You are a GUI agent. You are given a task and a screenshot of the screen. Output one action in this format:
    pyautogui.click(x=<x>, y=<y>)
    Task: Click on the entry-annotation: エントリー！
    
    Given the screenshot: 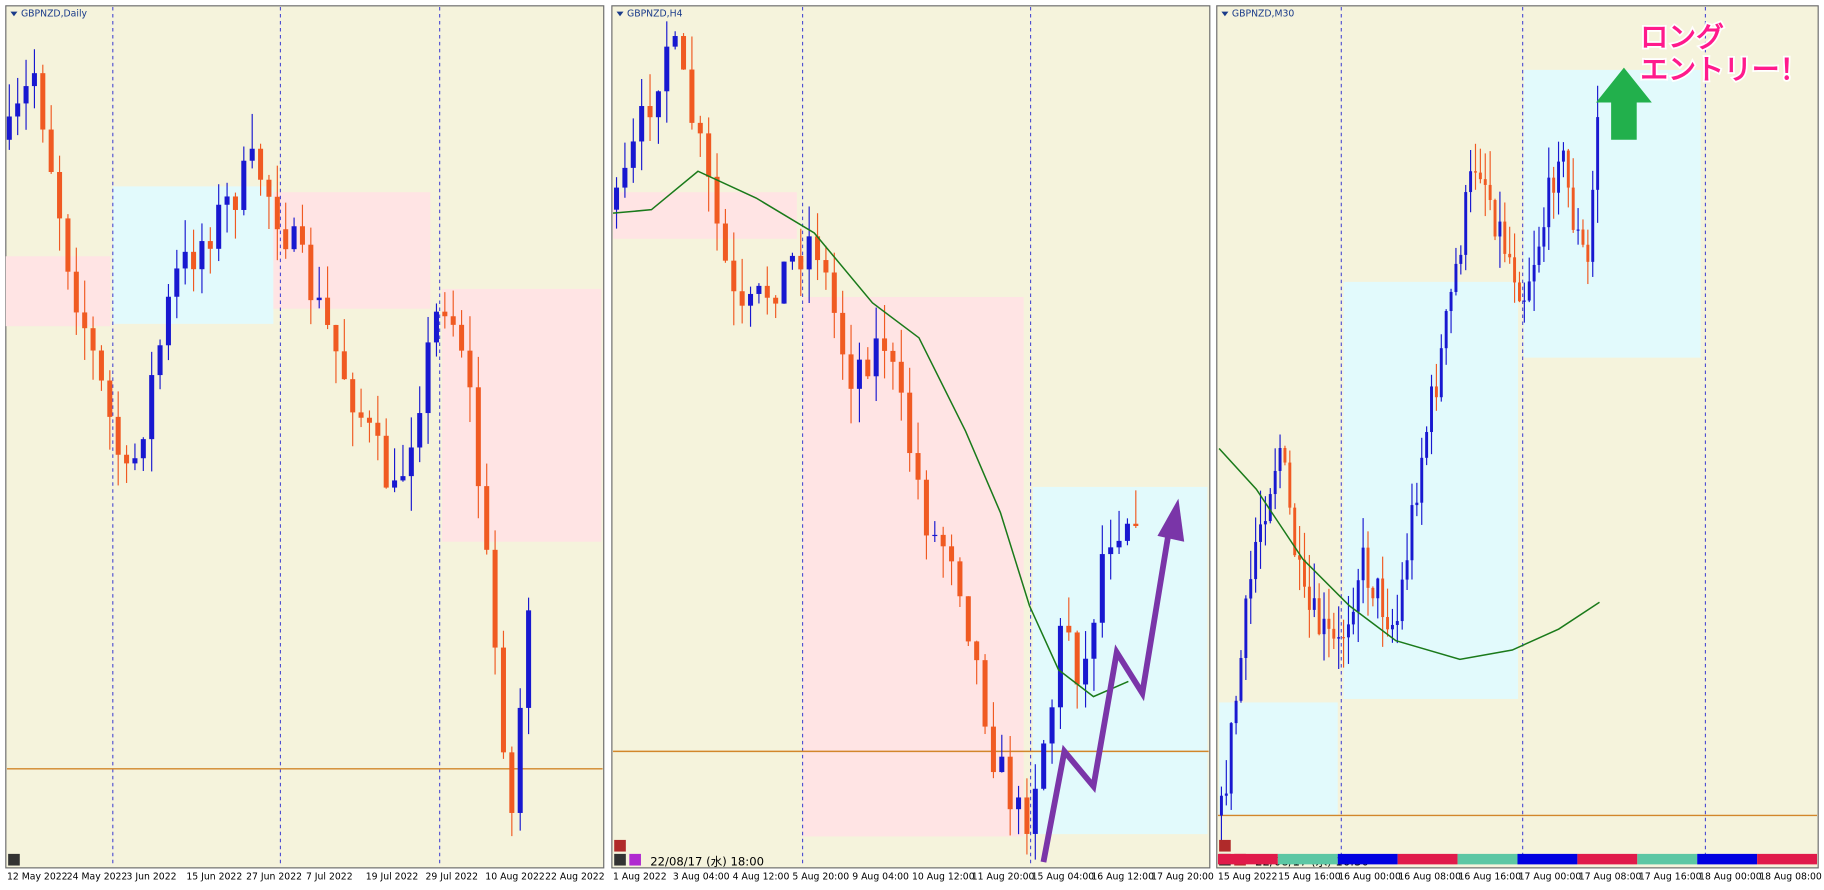 What is the action you would take?
    pyautogui.click(x=1723, y=69)
    